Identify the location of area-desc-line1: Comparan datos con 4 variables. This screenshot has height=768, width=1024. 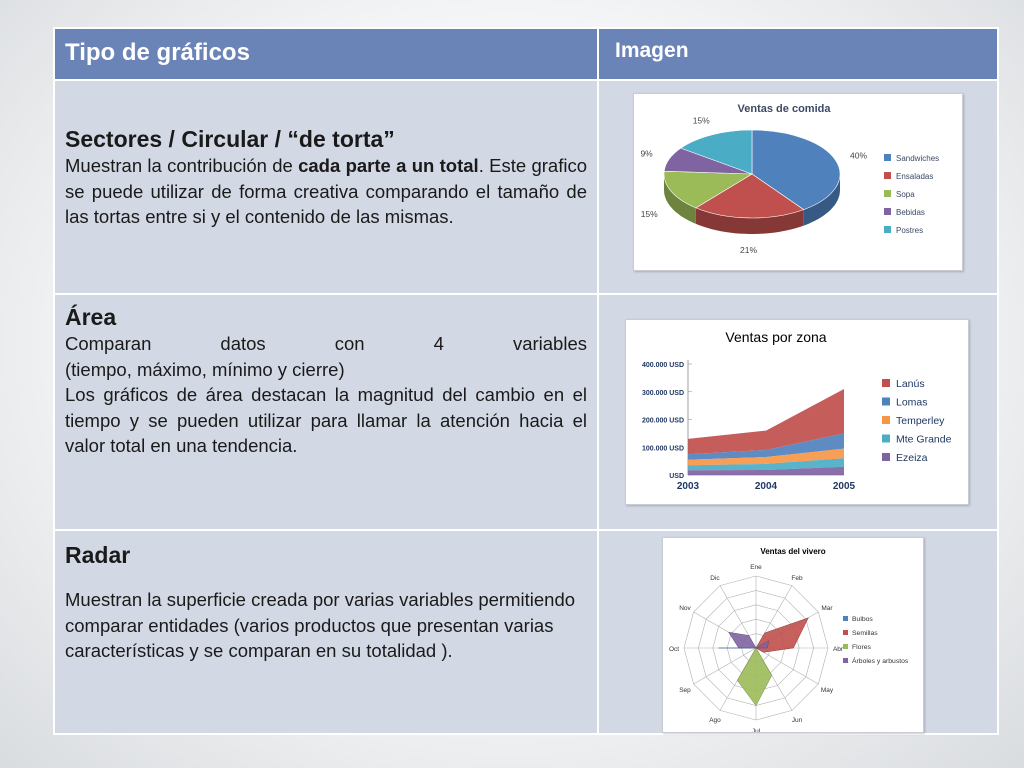
(326, 343).